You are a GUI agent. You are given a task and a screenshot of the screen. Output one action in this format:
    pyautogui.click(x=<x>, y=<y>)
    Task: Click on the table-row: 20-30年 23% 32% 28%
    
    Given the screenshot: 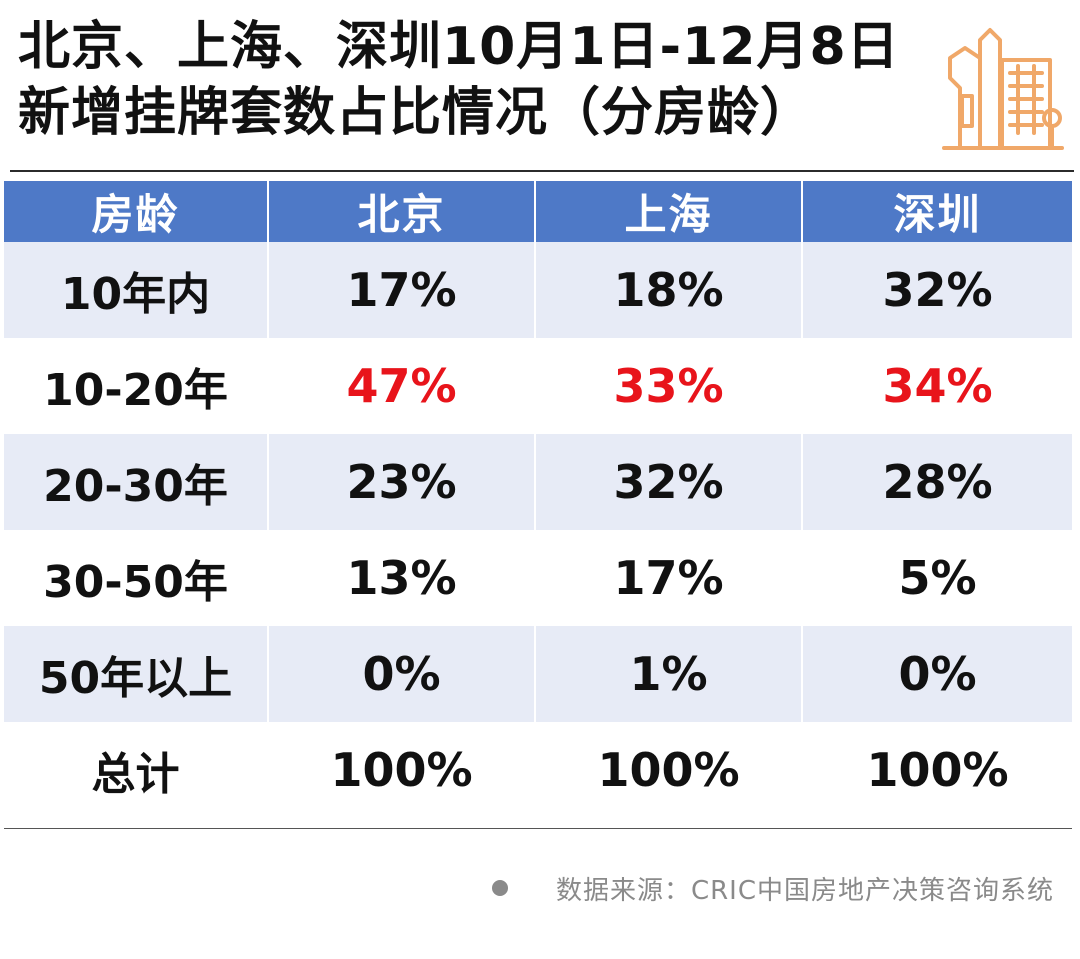 What is the action you would take?
    pyautogui.click(x=538, y=482)
    